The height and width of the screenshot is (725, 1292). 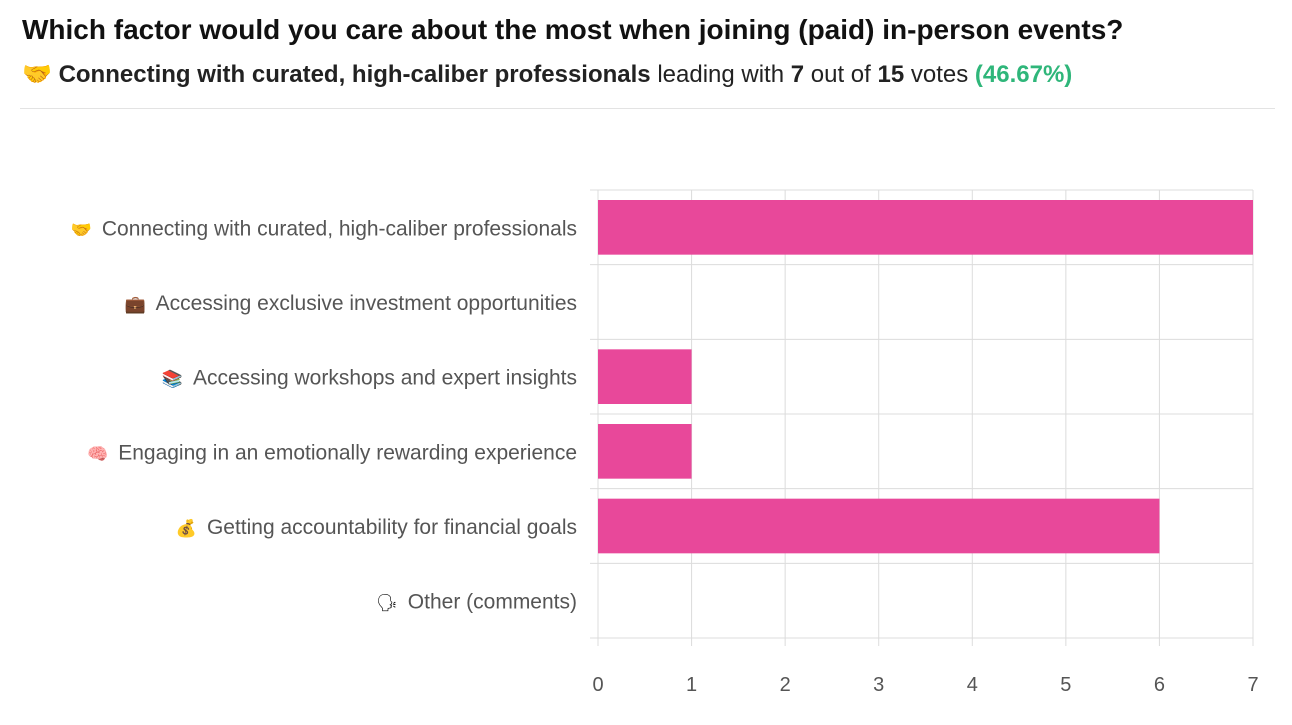 I want to click on brain-icon: 🧠, so click(x=97, y=454).